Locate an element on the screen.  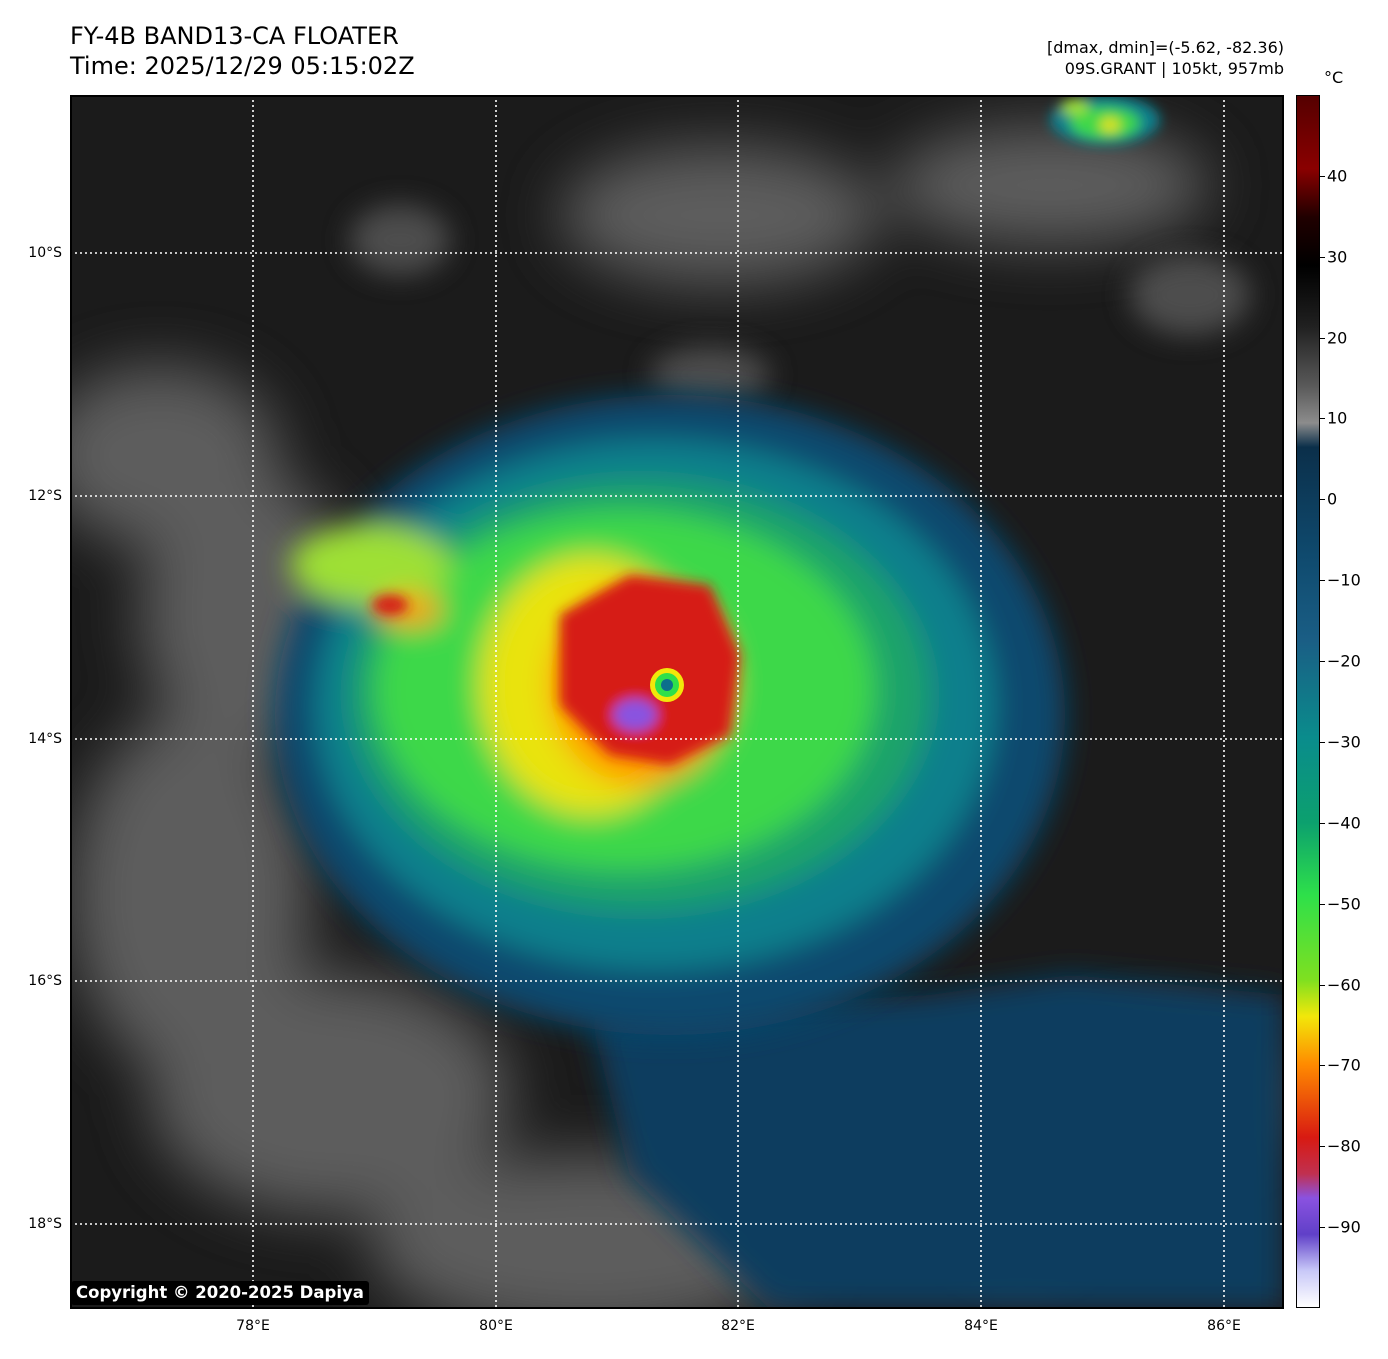
colorbar-tick-label: −70 is located at coordinates (1344, 1065).